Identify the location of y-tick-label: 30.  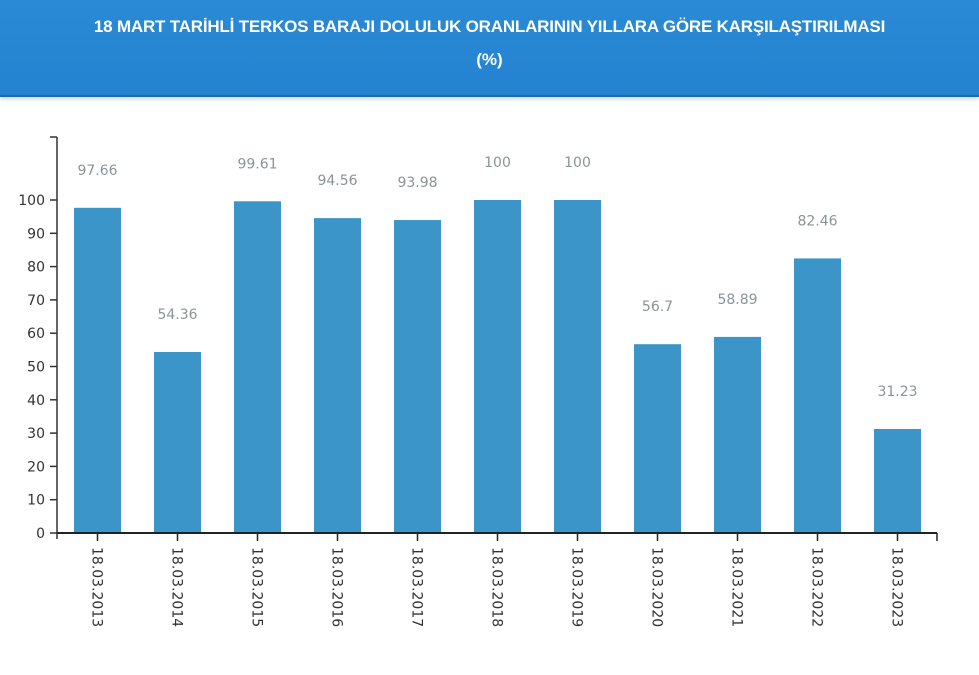
(36, 434).